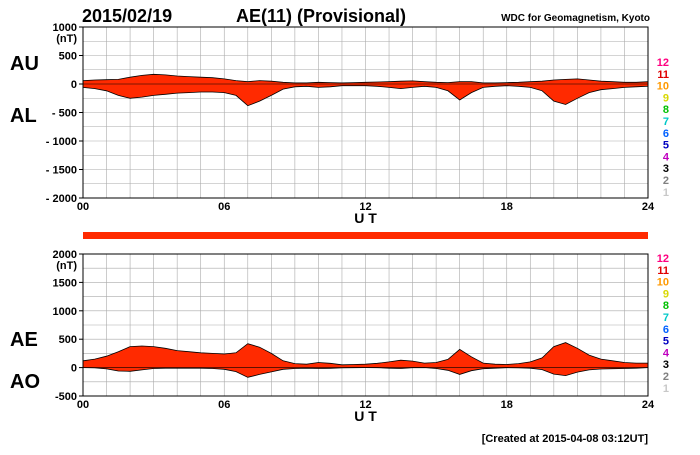 The height and width of the screenshot is (455, 700). I want to click on y-tick-label: -500, so click(66, 397).